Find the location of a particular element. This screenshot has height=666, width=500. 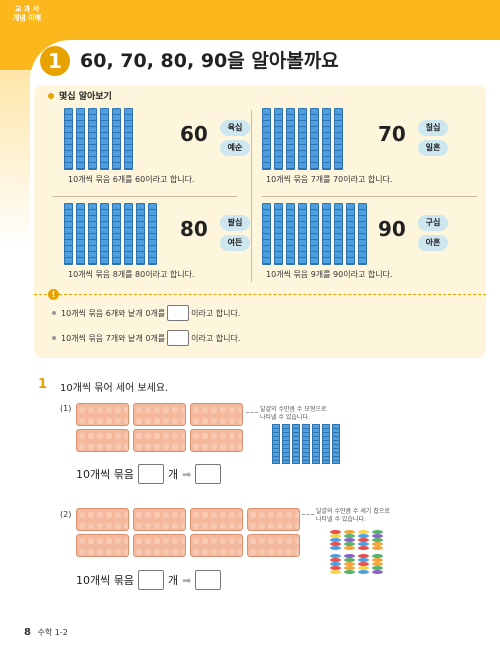

quadrant-description: 10개씩 묶음 7개를 70이라고 합니다. is located at coordinates (329, 179).